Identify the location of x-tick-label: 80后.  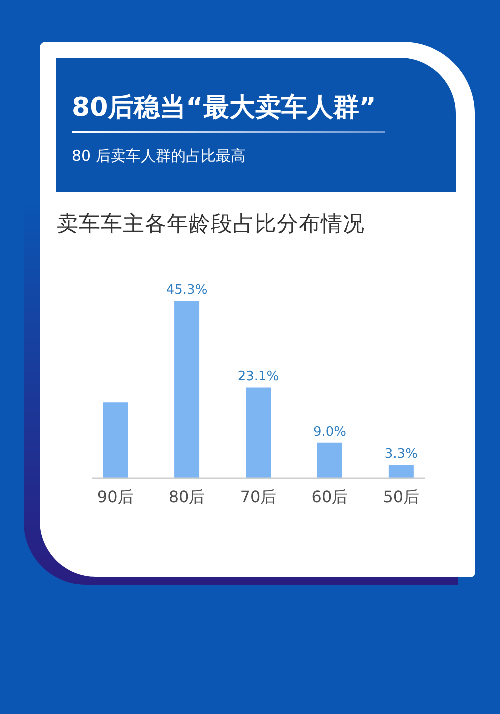
(187, 497).